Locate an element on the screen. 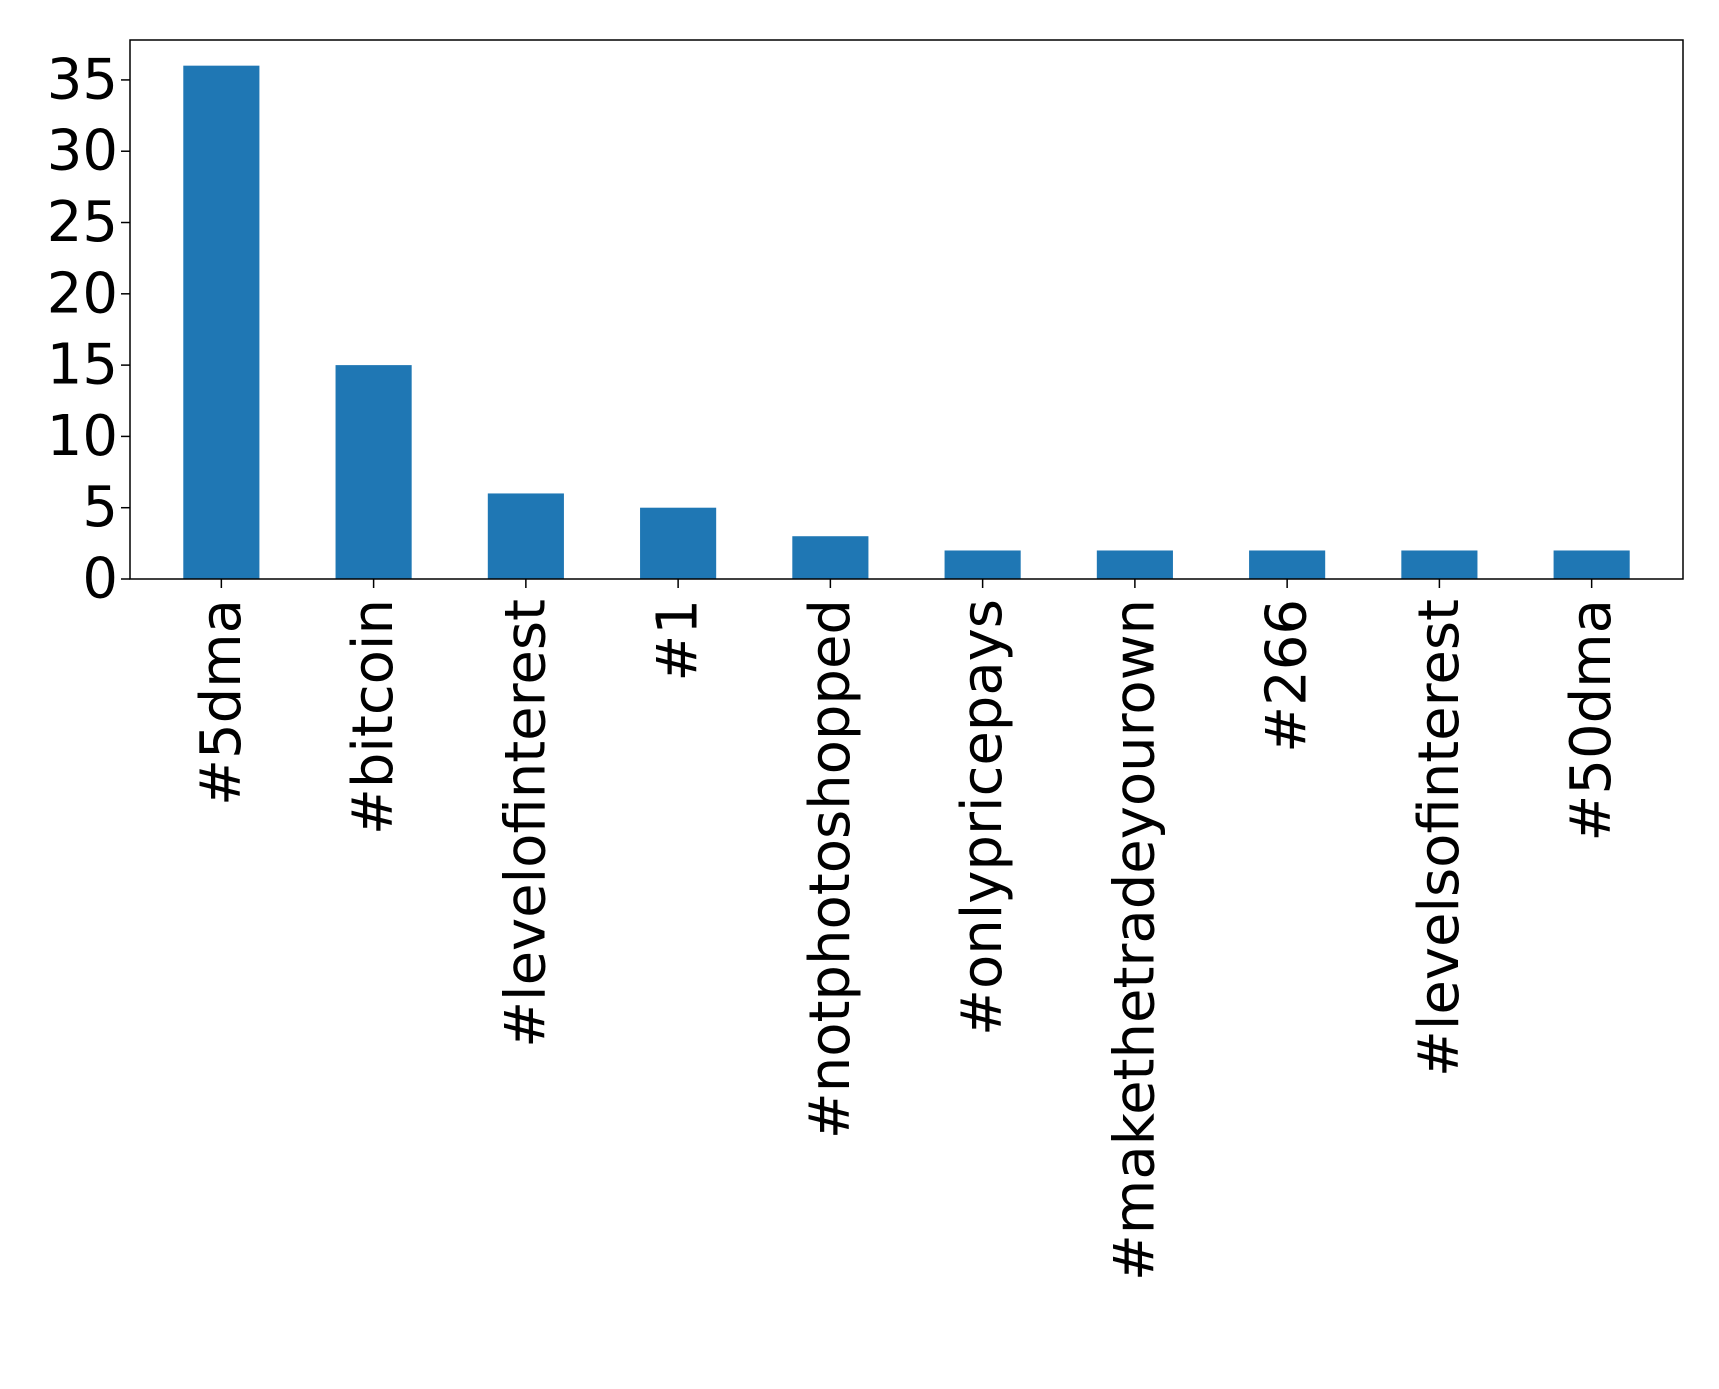 This screenshot has height=1389, width=1719. x-category-label: #notphotoshopped is located at coordinates (830, 869).